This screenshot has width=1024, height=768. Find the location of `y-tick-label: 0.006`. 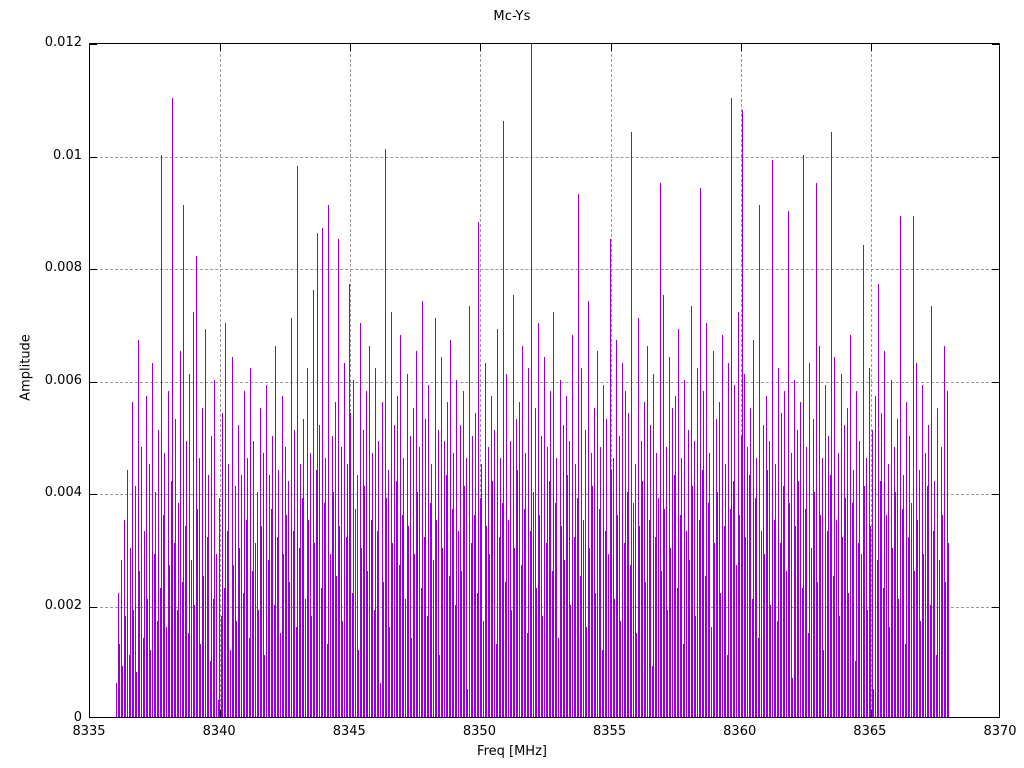

y-tick-label: 0.006 is located at coordinates (63, 380).